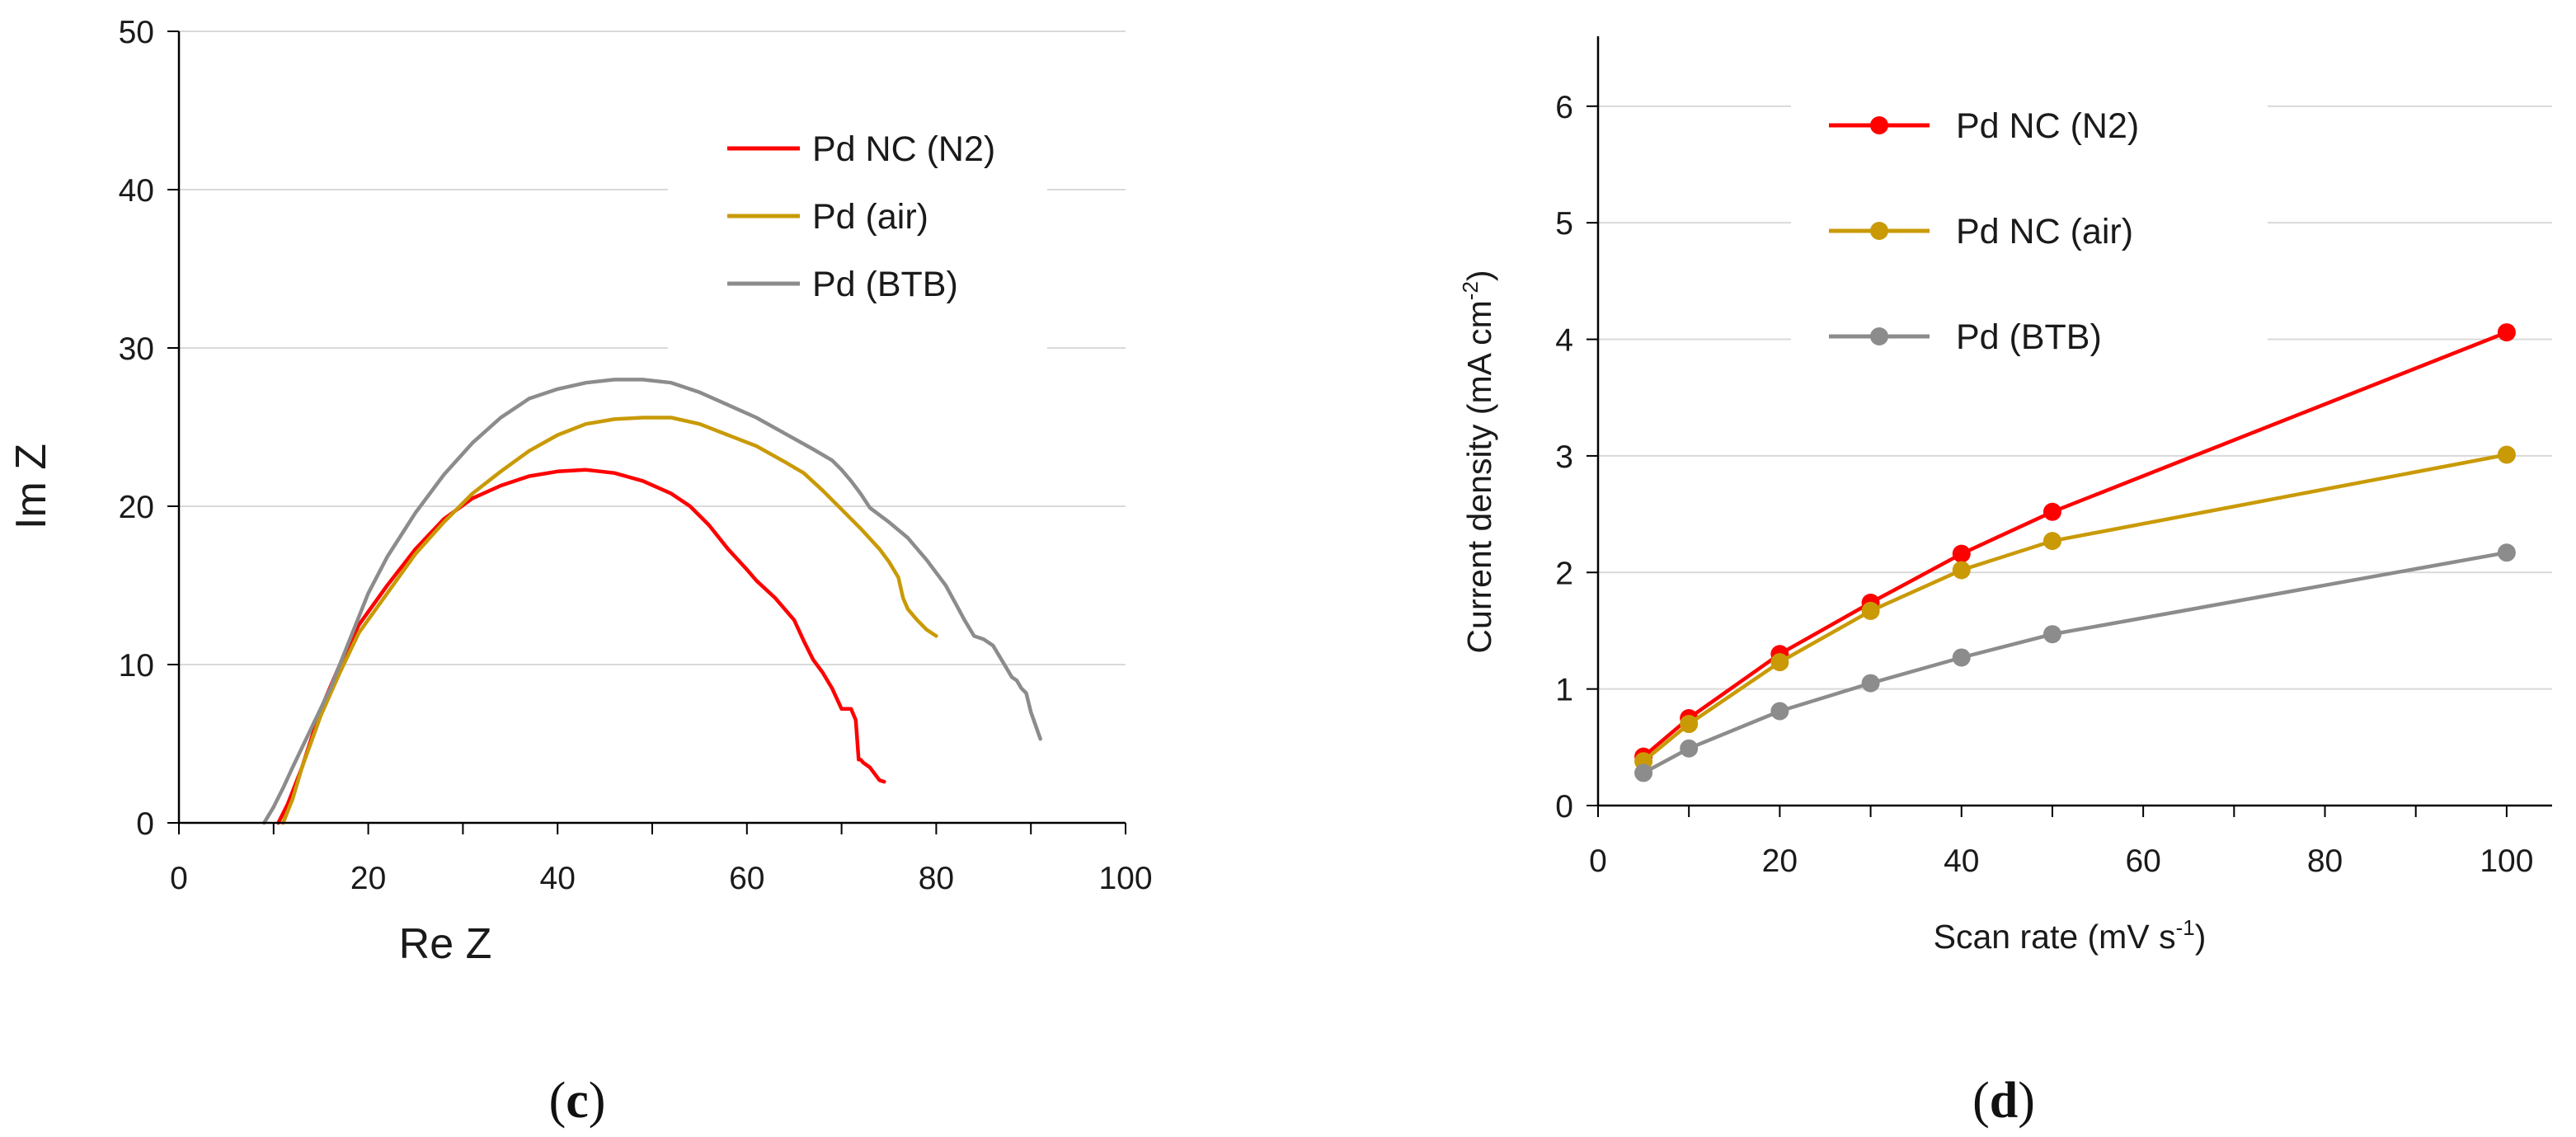  I want to click on c-y-tick-label: 0, so click(145, 824).